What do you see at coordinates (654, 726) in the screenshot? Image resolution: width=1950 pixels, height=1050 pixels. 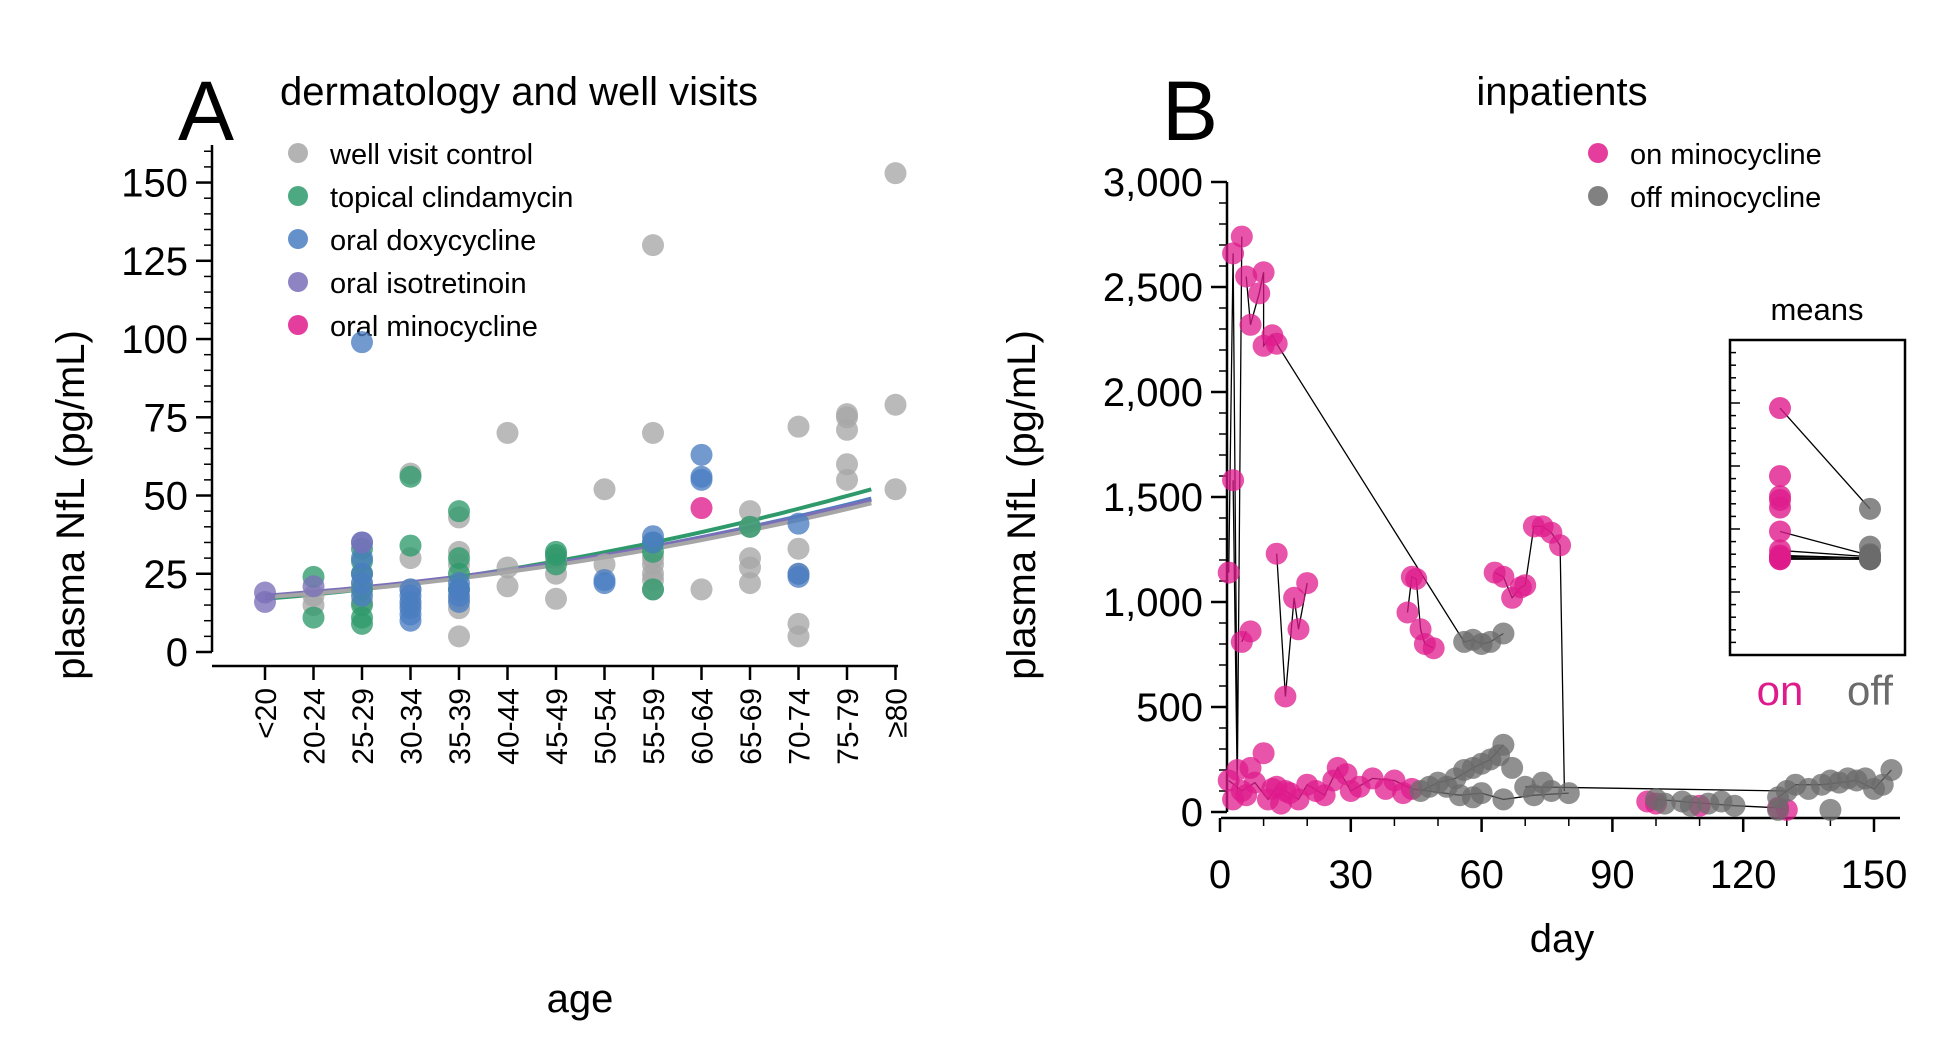 I see `panel-a-x-tick-label: 55-59` at bounding box center [654, 726].